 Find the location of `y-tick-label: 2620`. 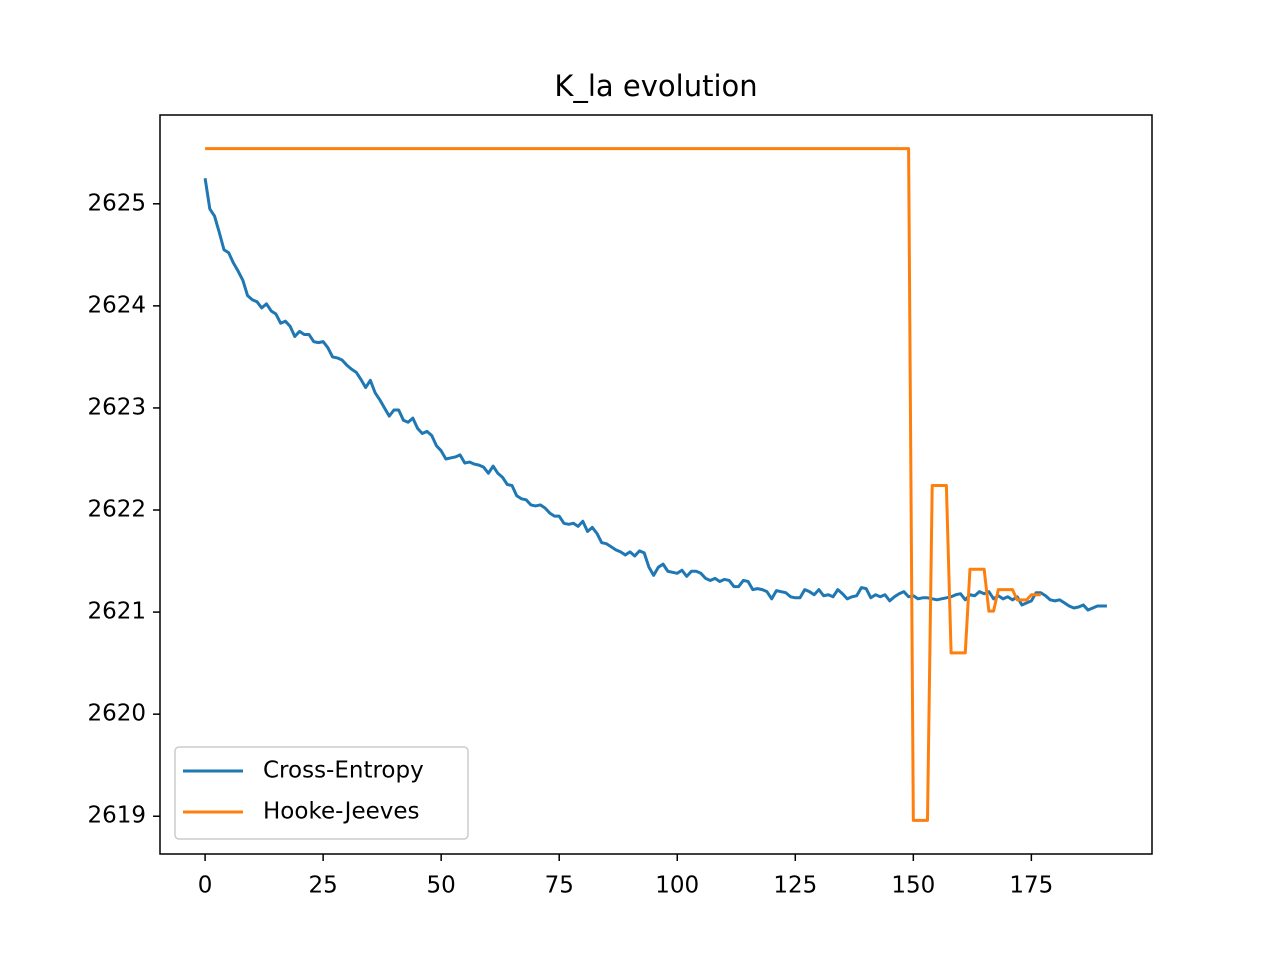

y-tick-label: 2620 is located at coordinates (116, 714).